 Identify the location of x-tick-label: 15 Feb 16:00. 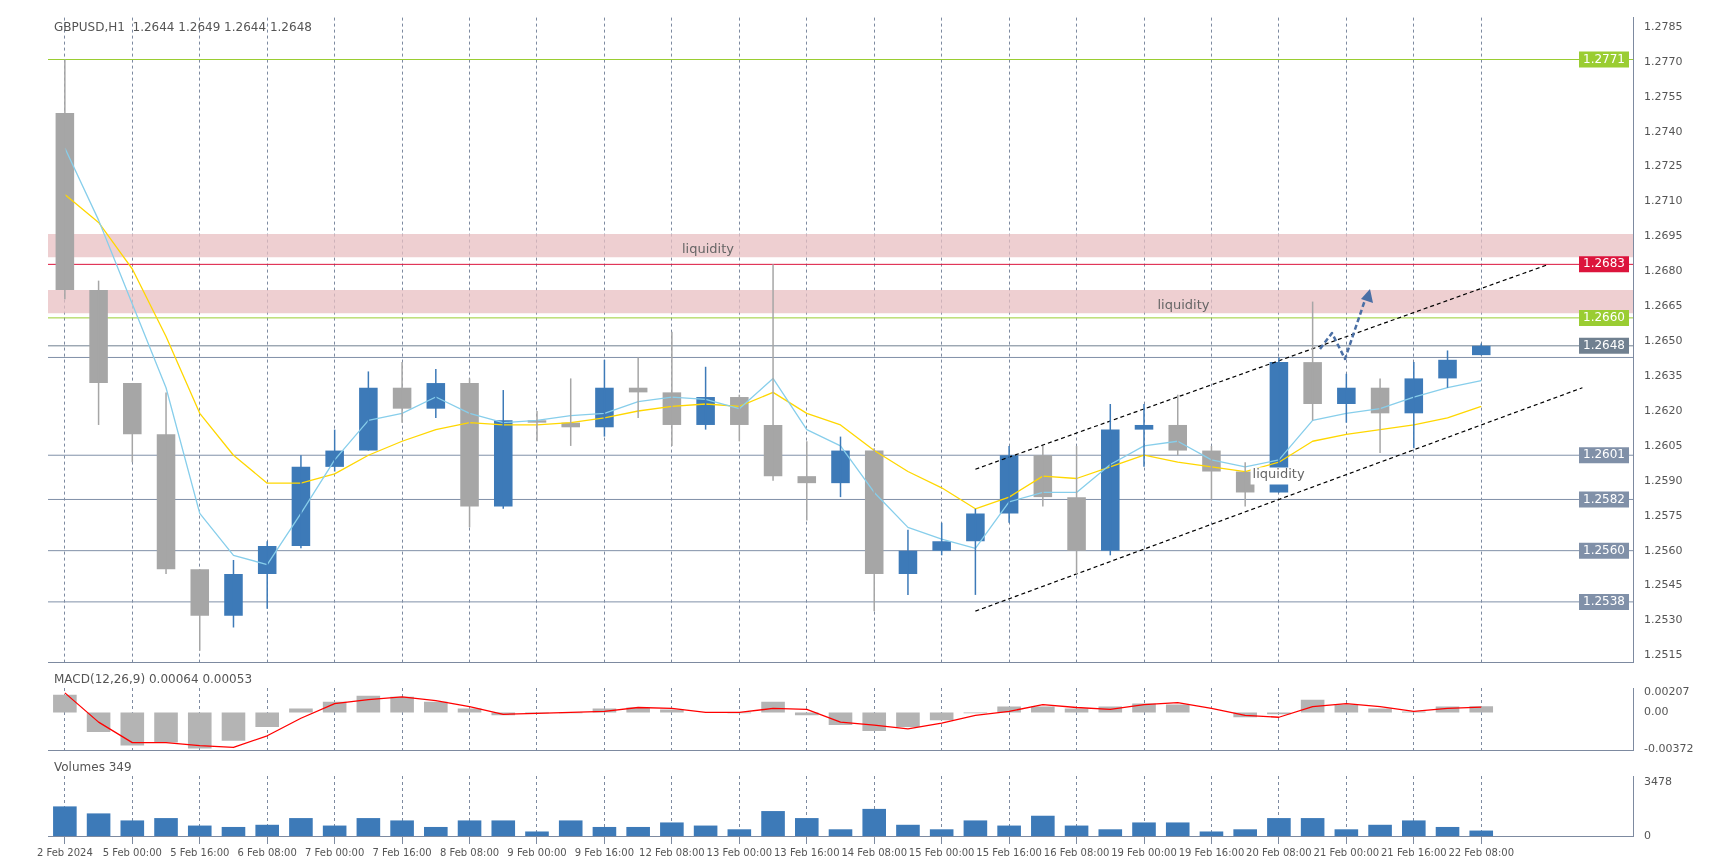
(1009, 852).